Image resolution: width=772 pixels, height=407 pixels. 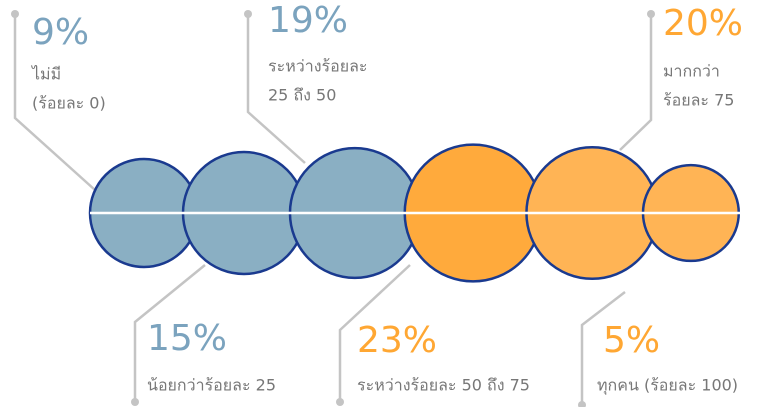 What do you see at coordinates (397, 340) in the screenshot?
I see `value-label: 23%` at bounding box center [397, 340].